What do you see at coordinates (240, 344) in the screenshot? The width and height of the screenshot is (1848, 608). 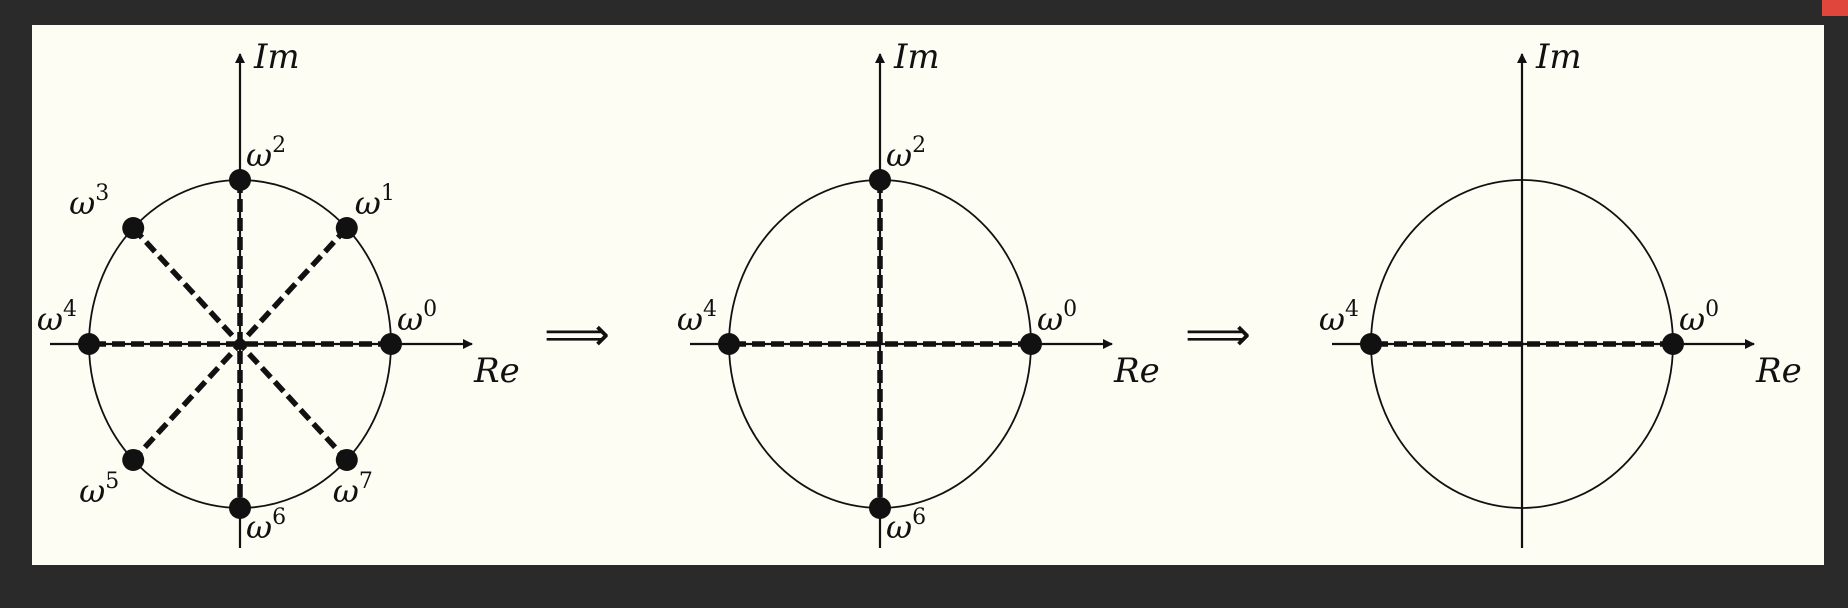 I see `dashed-pair-line` at bounding box center [240, 344].